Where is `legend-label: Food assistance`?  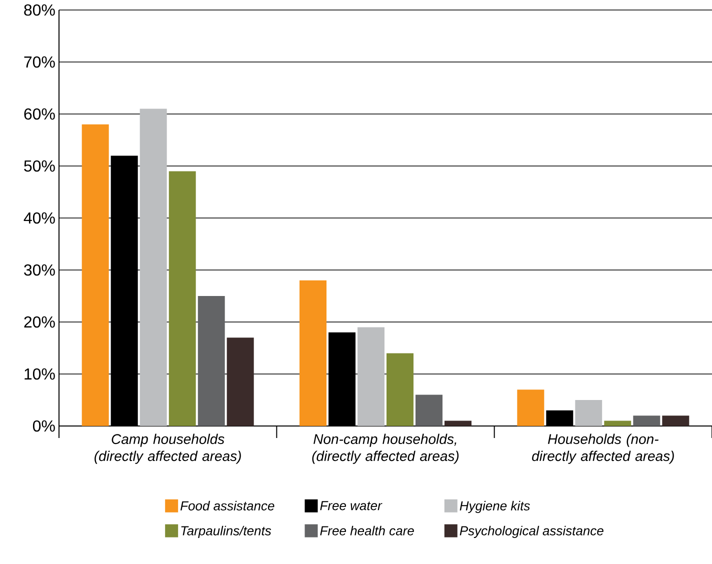
legend-label: Food assistance is located at coordinates (227, 505).